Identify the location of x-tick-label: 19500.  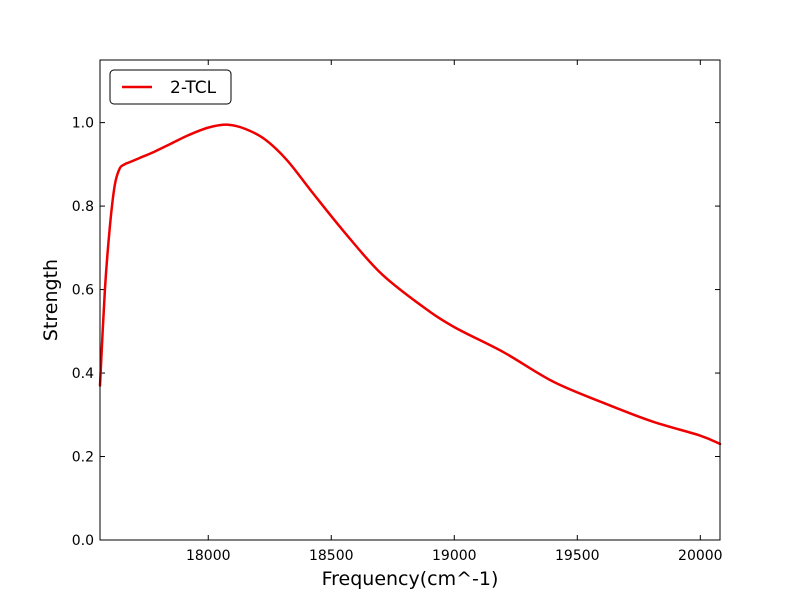
(577, 556).